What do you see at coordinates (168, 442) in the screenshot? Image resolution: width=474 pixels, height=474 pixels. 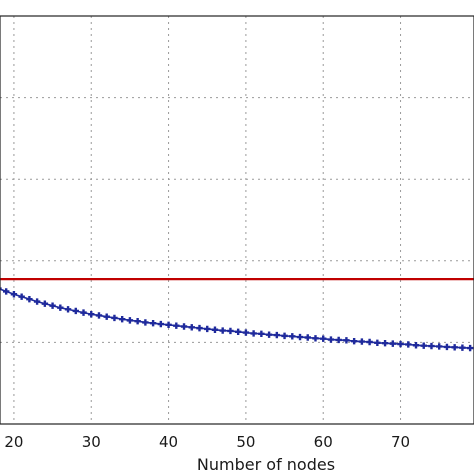 I see `x-tick-label: 40` at bounding box center [168, 442].